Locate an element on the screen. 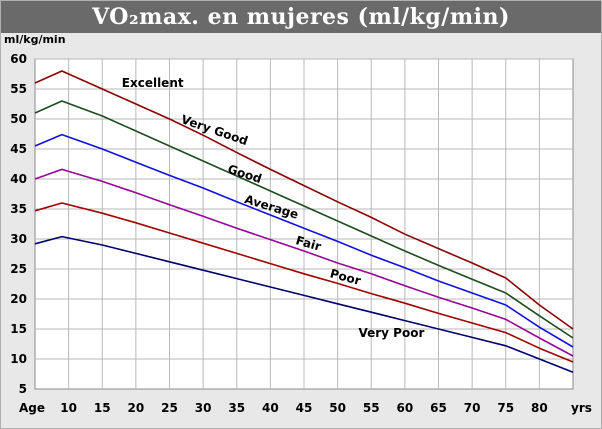 This screenshot has width=602, height=429. x-tick-label: 15 is located at coordinates (102, 408).